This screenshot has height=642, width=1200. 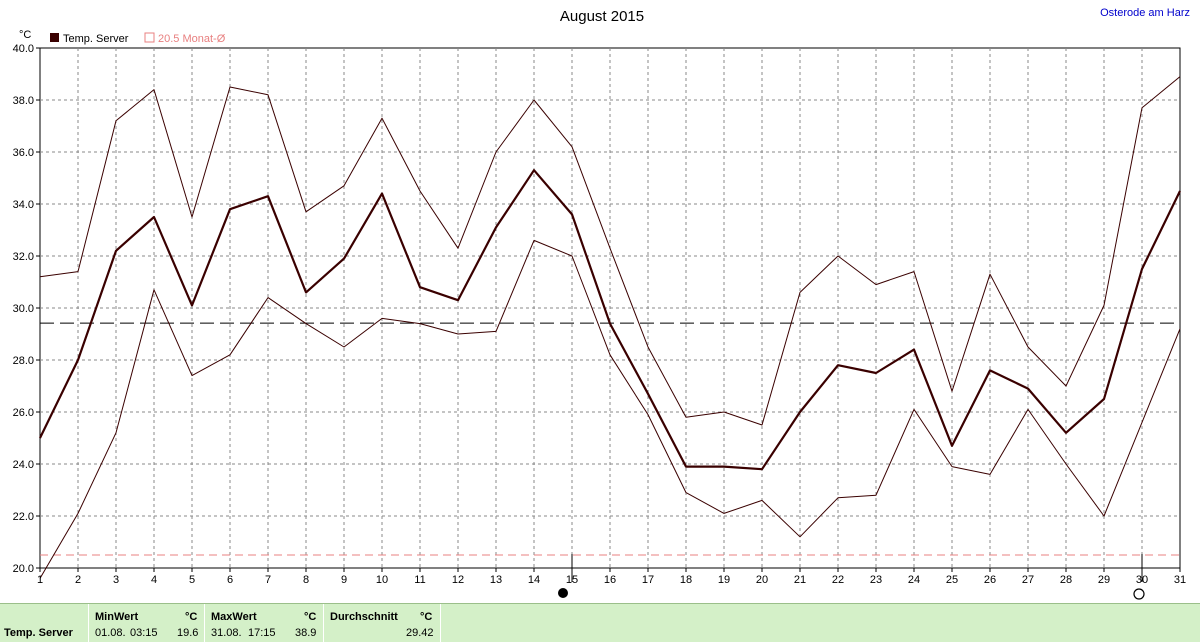 What do you see at coordinates (952, 580) in the screenshot?
I see `x-tick-label: 25` at bounding box center [952, 580].